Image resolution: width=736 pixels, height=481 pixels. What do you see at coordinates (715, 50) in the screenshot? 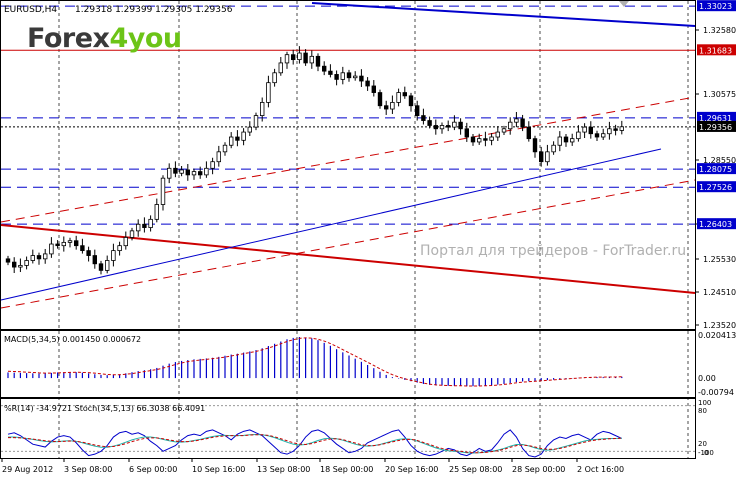
I see `price-level-label: 1.31683` at bounding box center [715, 50].